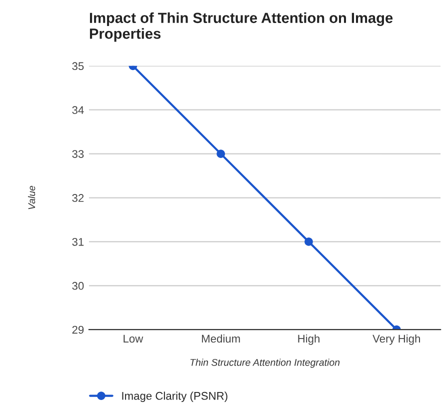  What do you see at coordinates (78, 286) in the screenshot?
I see `y-tick-label: 30` at bounding box center [78, 286].